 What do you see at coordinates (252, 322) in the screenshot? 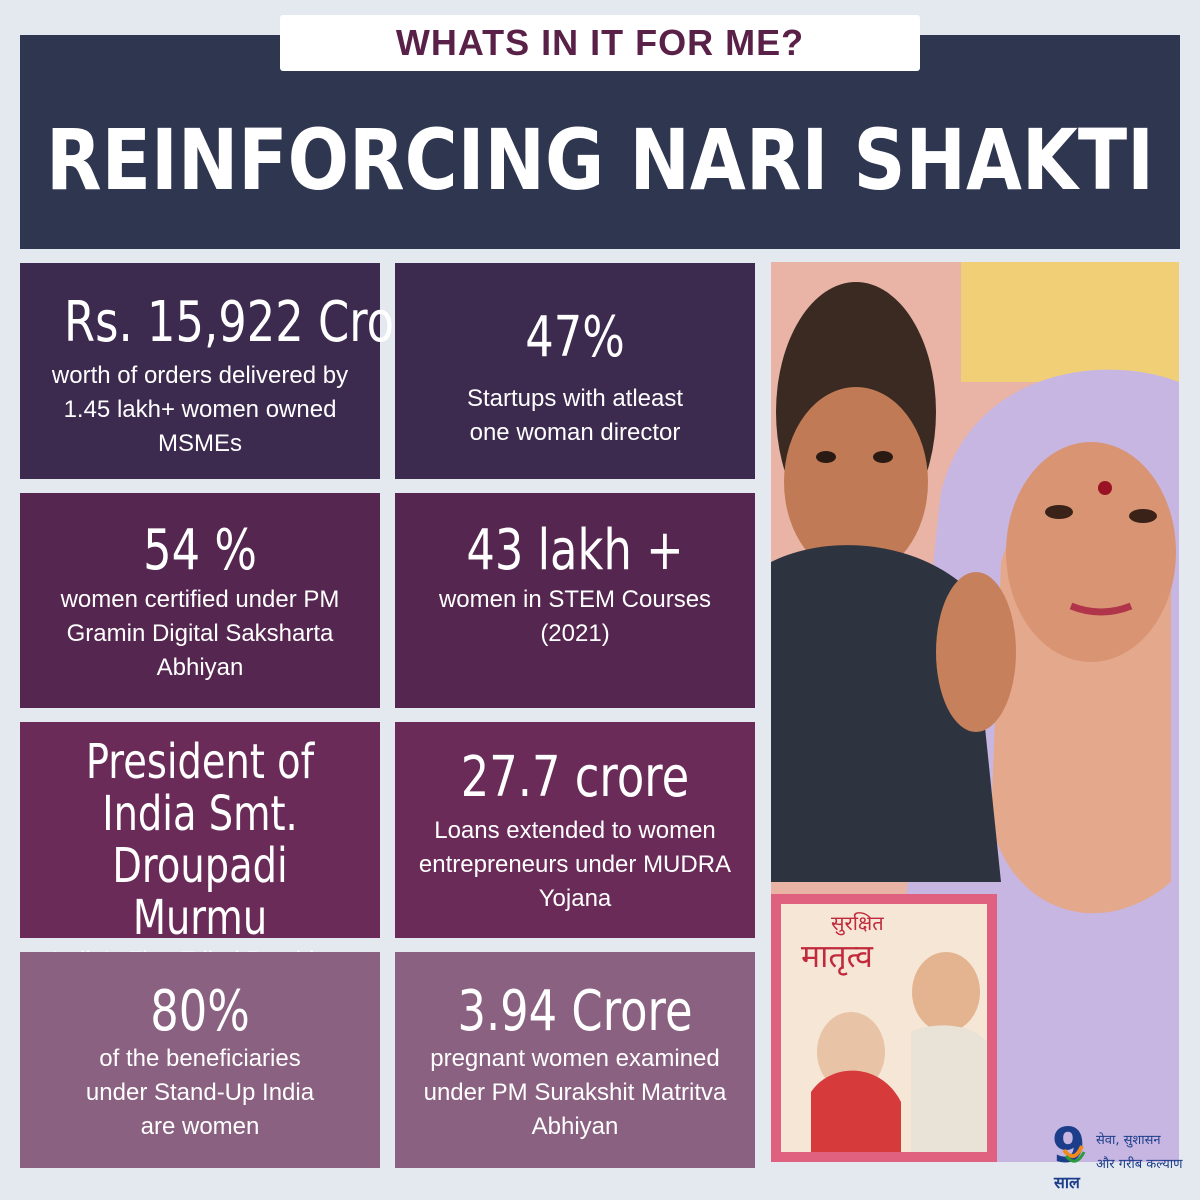
I see `stat-value: Rs. 15,922 Crore` at bounding box center [252, 322].